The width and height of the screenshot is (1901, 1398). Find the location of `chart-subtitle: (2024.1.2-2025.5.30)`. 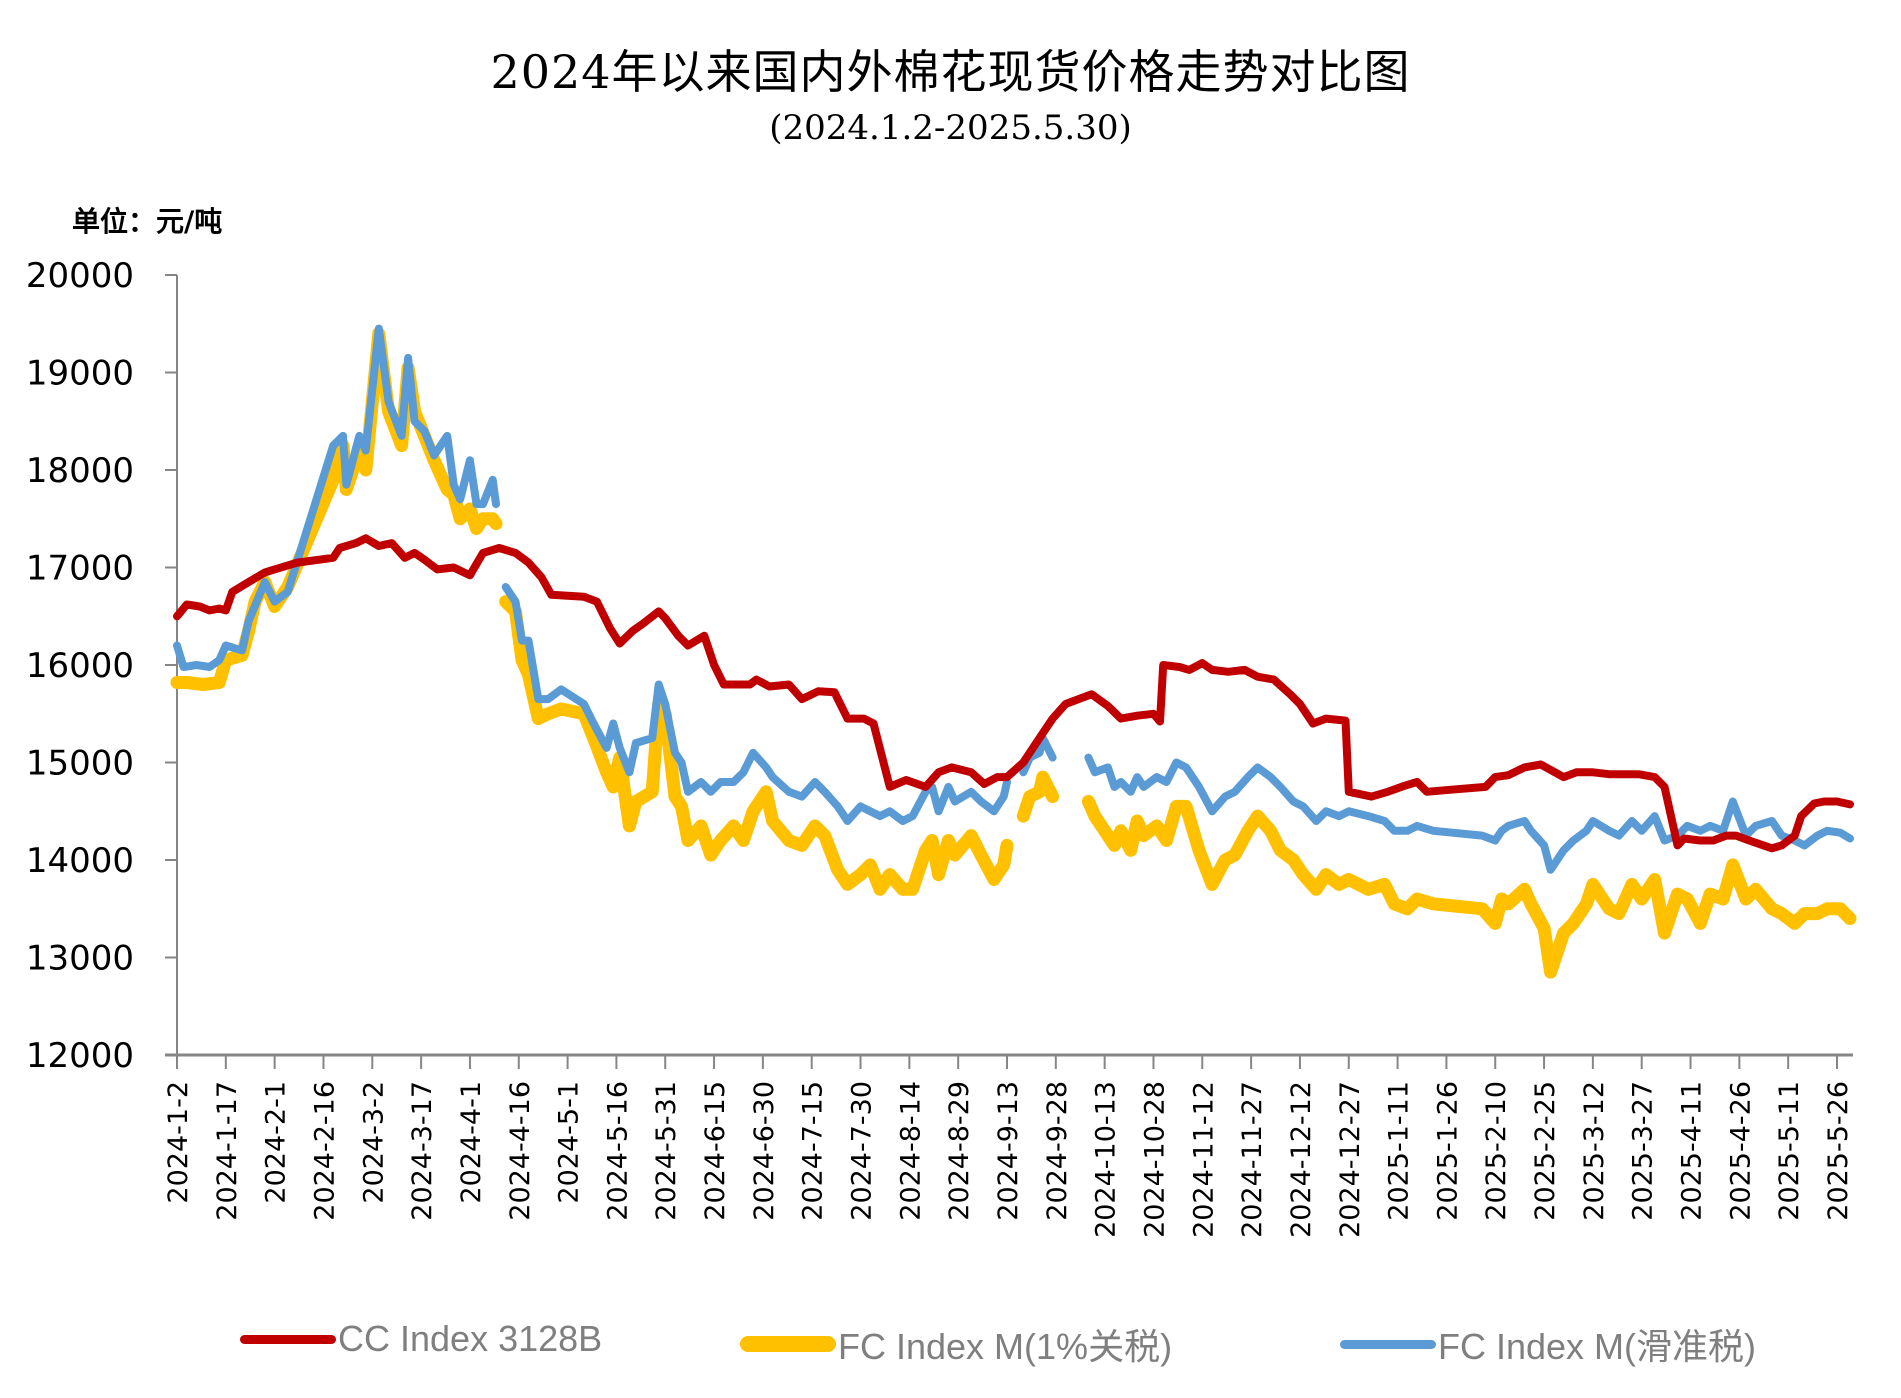

chart-subtitle: (2024.1.2-2025.5.30) is located at coordinates (950, 128).